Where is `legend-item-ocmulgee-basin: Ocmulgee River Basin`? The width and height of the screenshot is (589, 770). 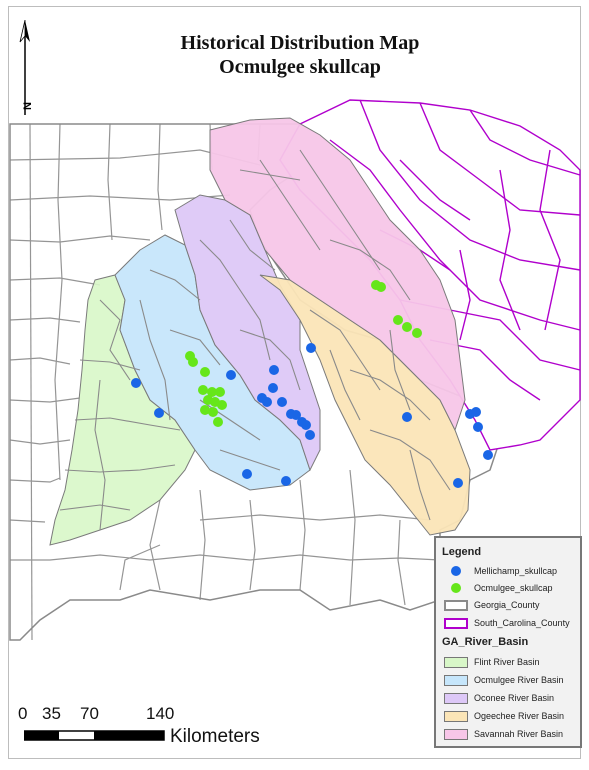 legend-item-ocmulgee-basin: Ocmulgee River Basin is located at coordinates (504, 680).